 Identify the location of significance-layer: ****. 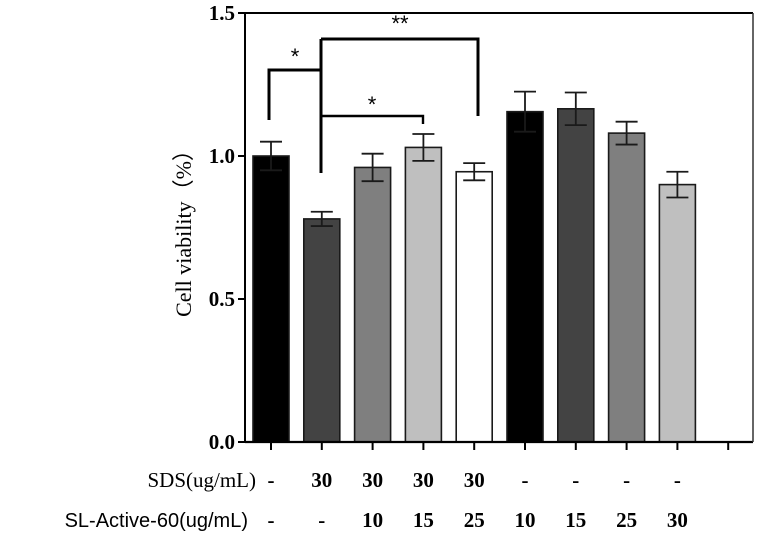
(373, 92).